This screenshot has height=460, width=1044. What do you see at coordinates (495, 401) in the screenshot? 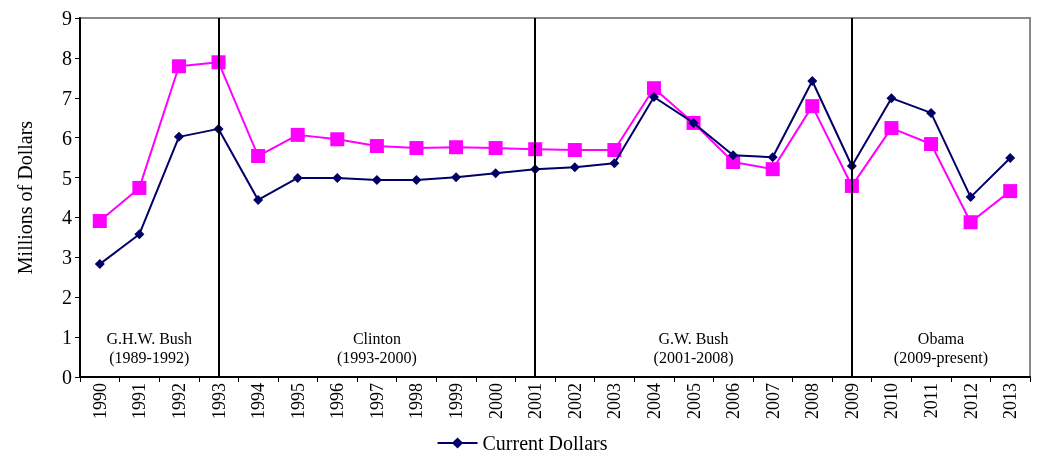
I see `x-tick-label: 2000` at bounding box center [495, 401].